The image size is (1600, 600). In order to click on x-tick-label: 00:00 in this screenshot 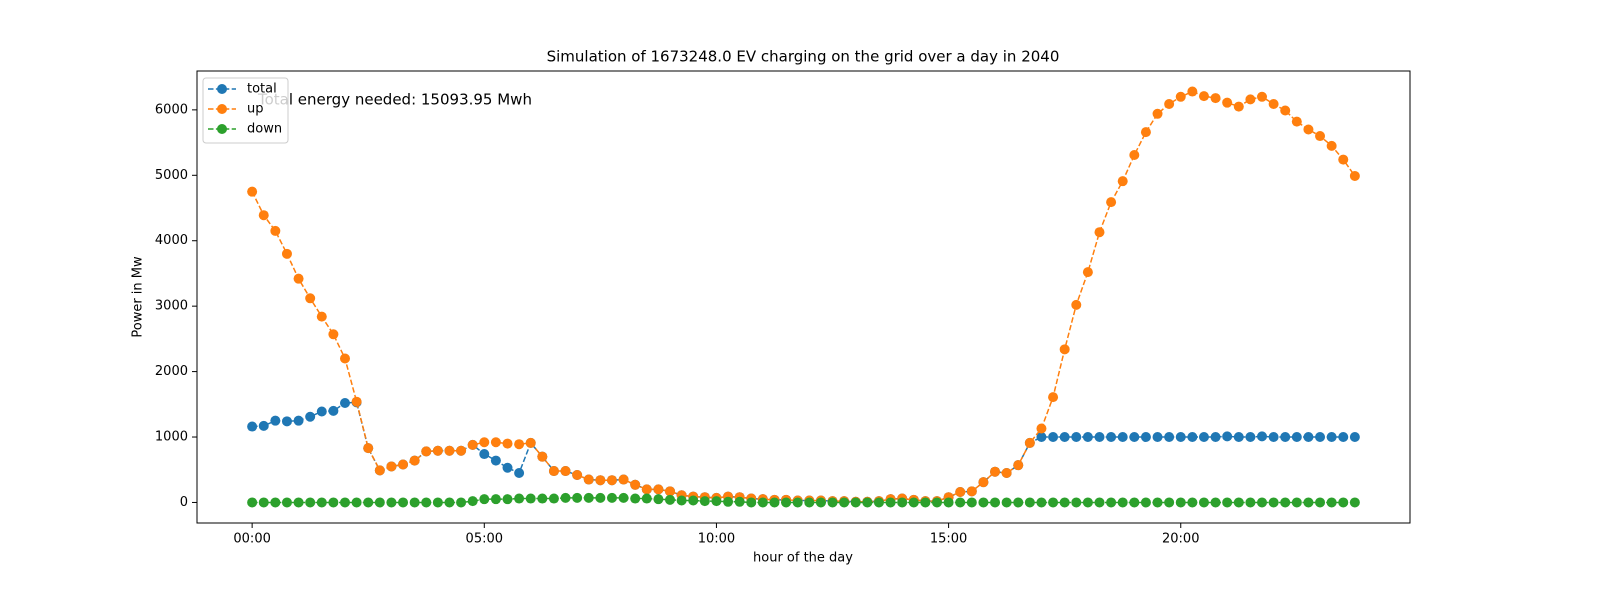, I will do `click(251, 539)`.